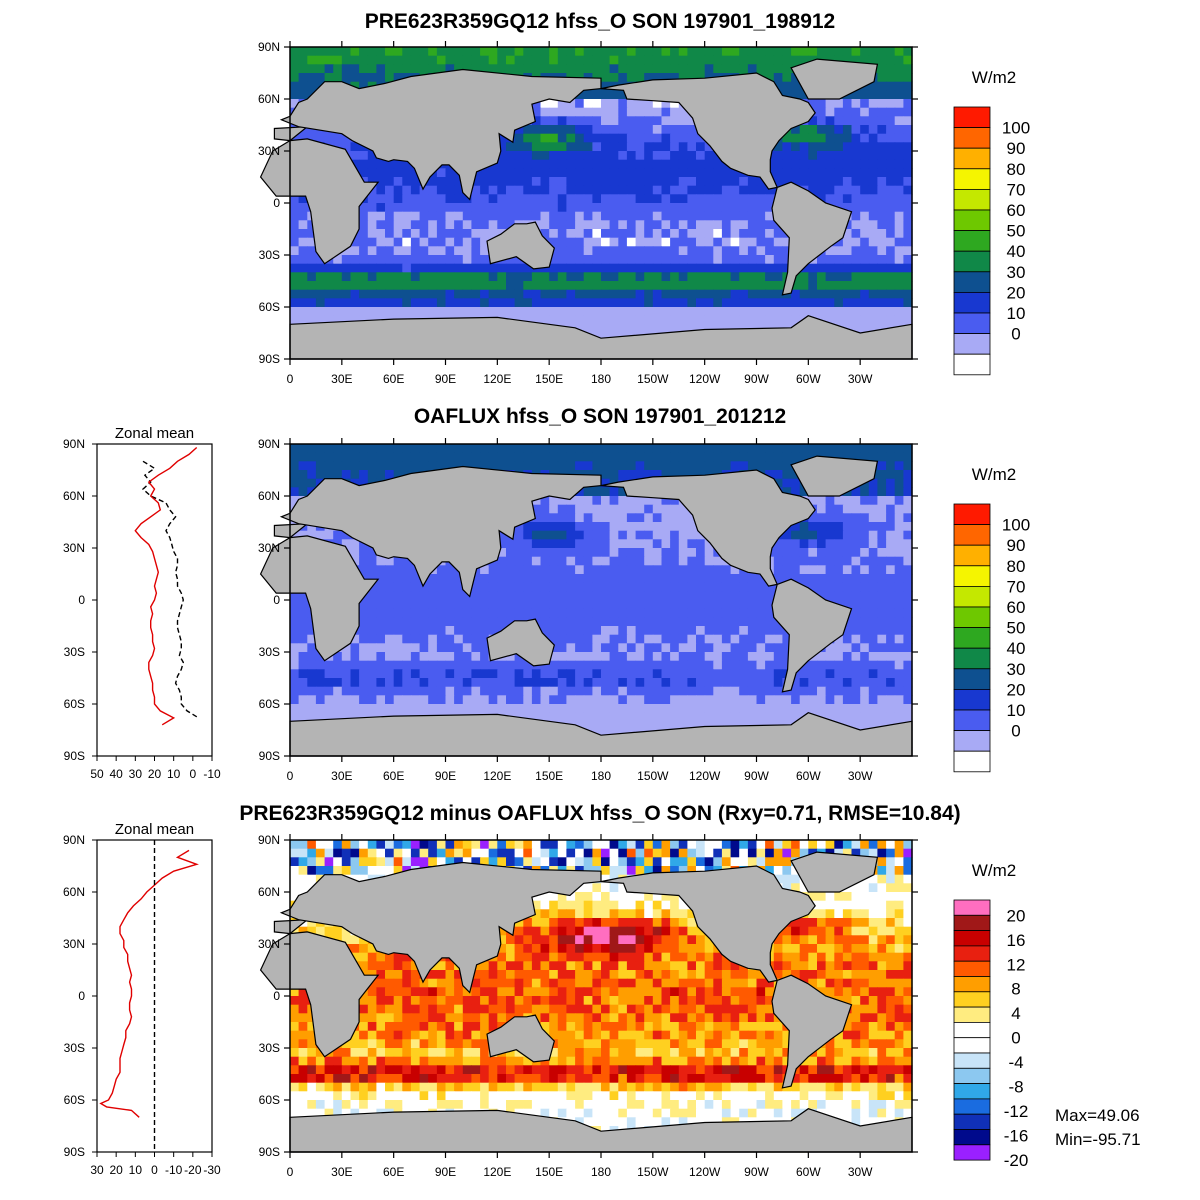 The width and height of the screenshot is (1200, 1200). What do you see at coordinates (1016, 169) in the screenshot?
I see `colorbar-label: 80` at bounding box center [1016, 169].